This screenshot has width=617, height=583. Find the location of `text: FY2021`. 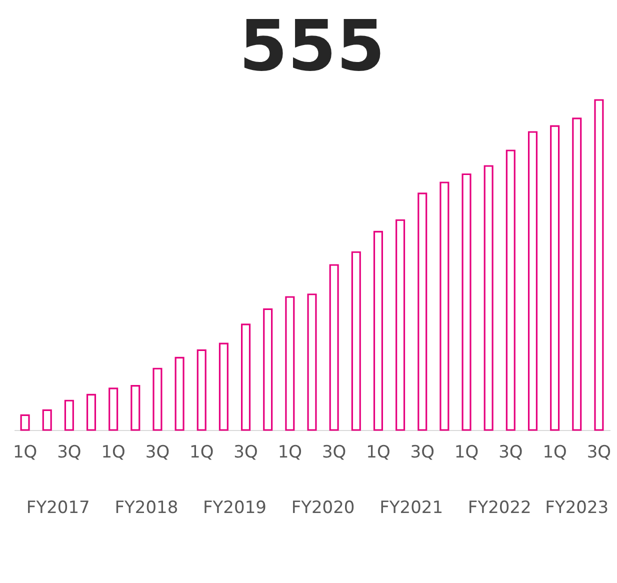

text: FY2021 is located at coordinates (412, 508).